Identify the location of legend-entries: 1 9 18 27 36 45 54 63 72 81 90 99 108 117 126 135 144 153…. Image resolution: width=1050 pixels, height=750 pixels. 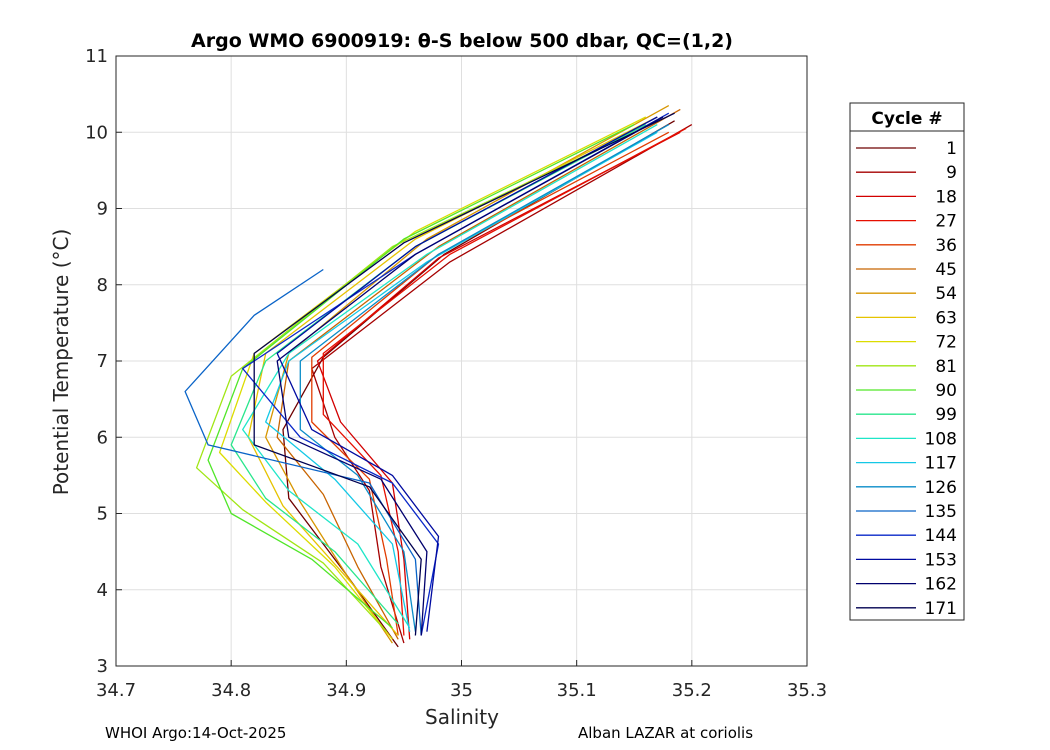
(906, 379).